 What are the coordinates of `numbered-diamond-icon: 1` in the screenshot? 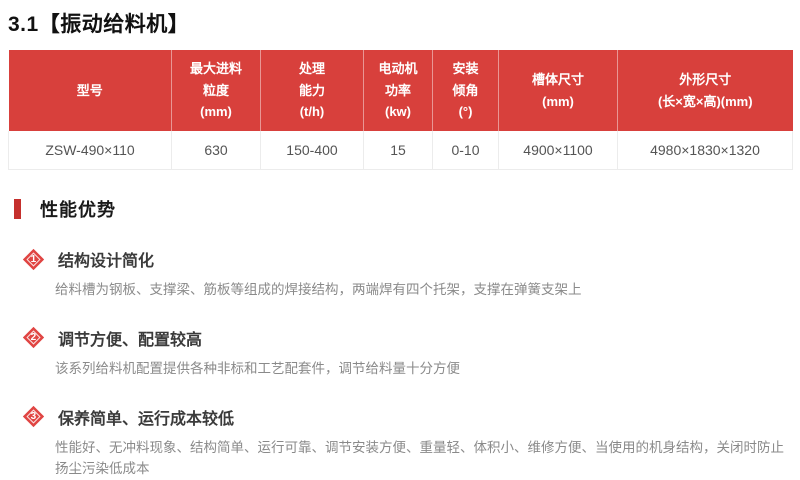 It's located at (33, 259).